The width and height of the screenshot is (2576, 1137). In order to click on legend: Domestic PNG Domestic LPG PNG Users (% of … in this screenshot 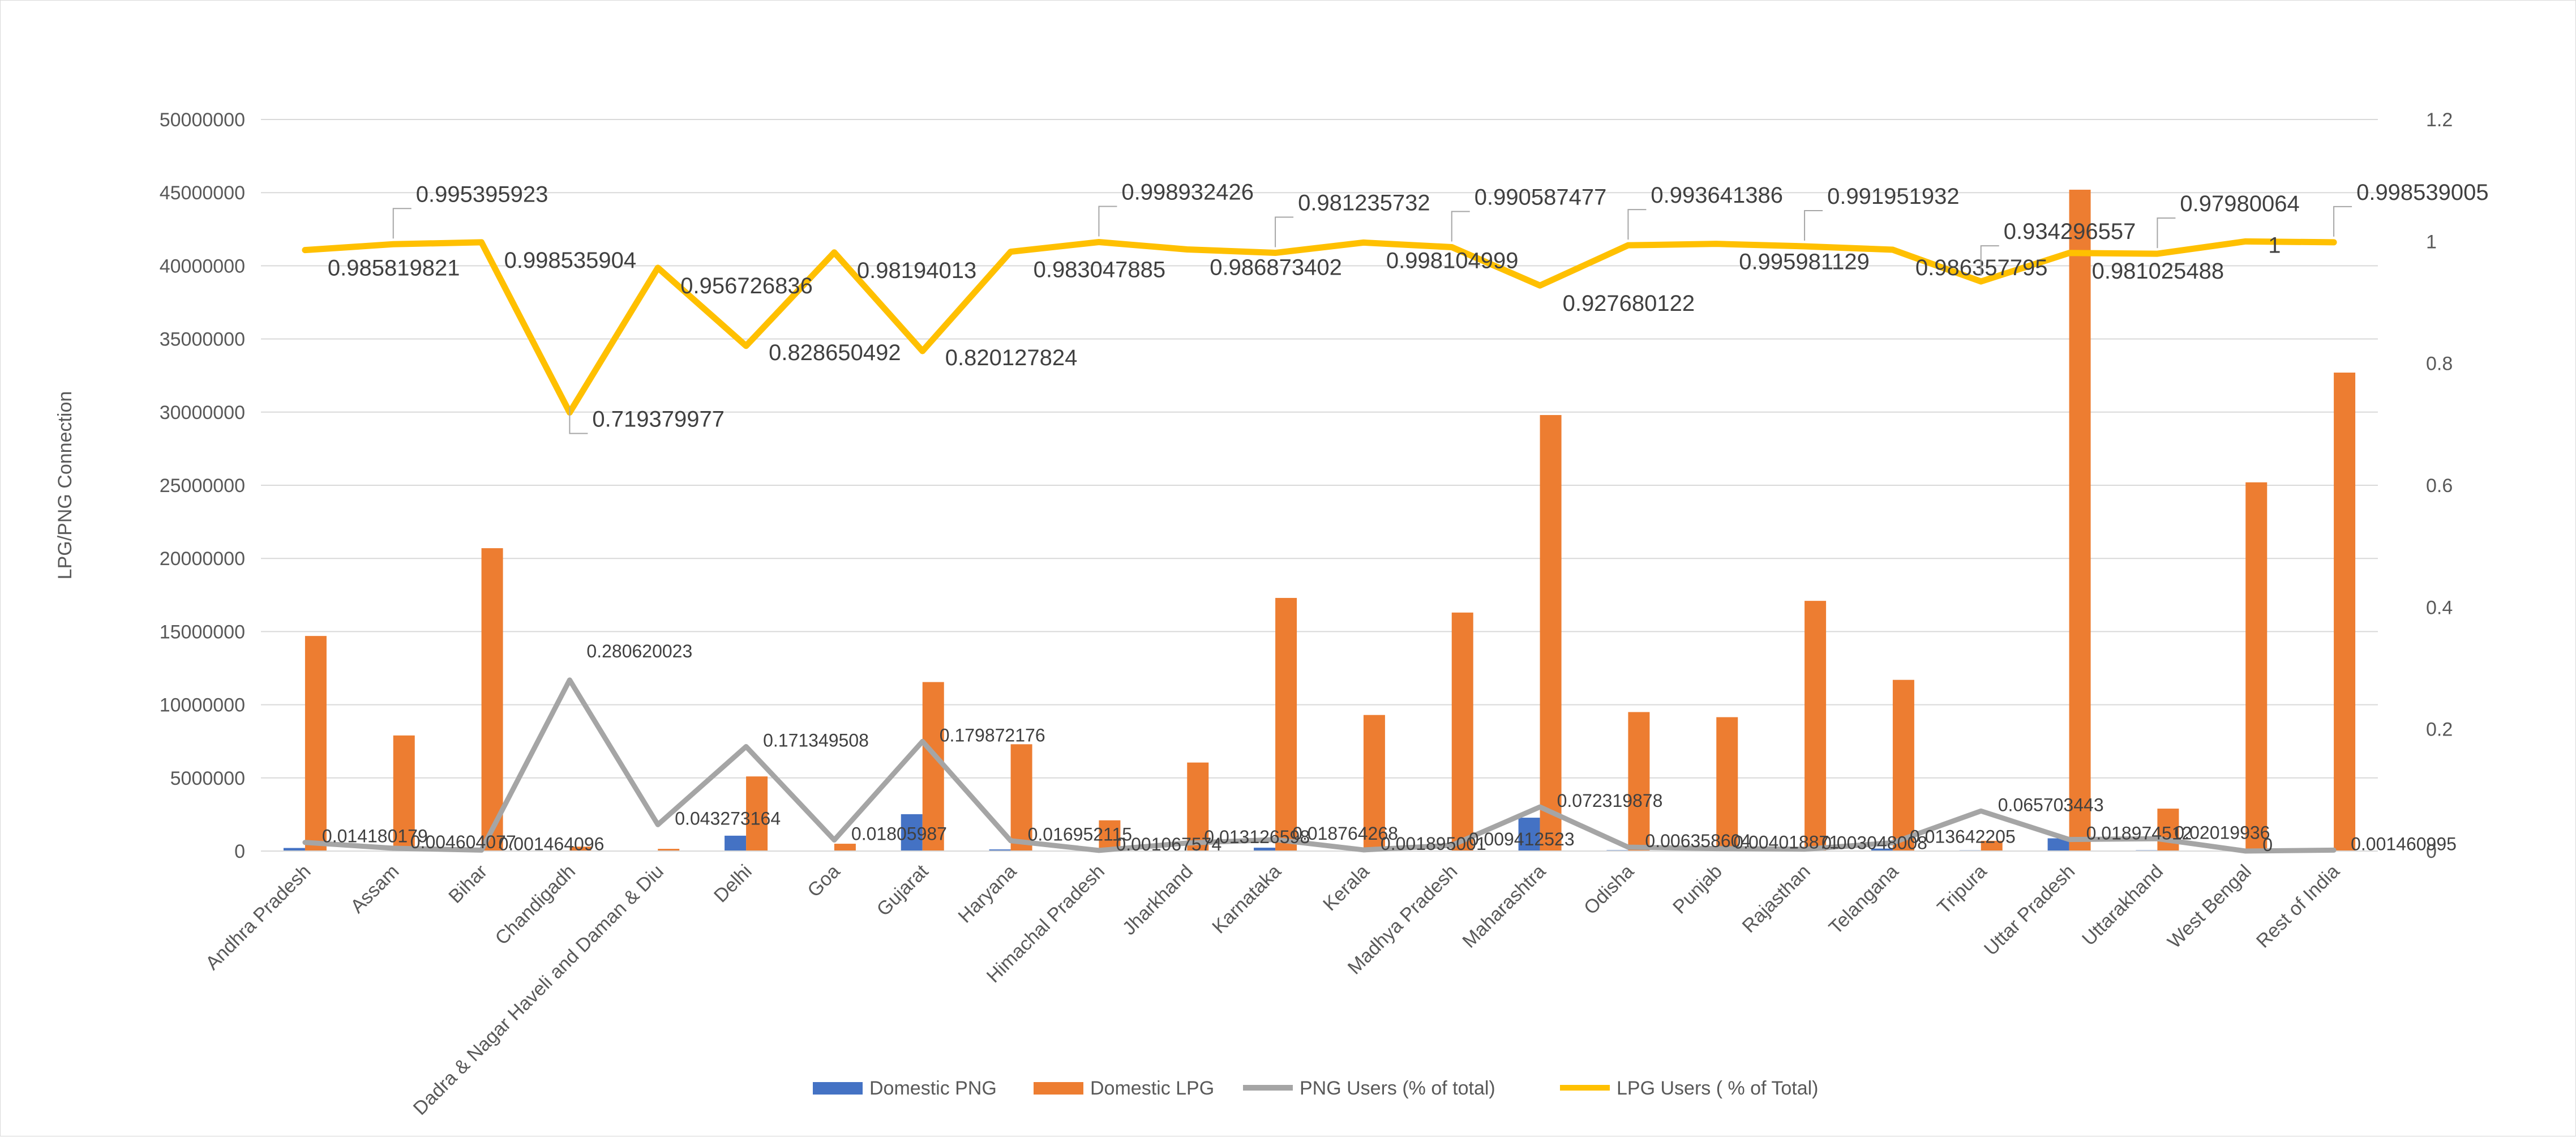, I will do `click(1316, 1089)`.